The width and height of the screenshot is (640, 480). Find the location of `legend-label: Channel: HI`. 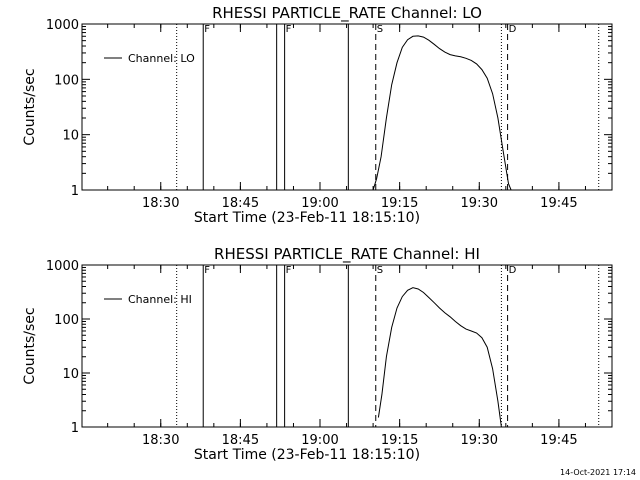

legend-label: Channel: HI is located at coordinates (160, 299).